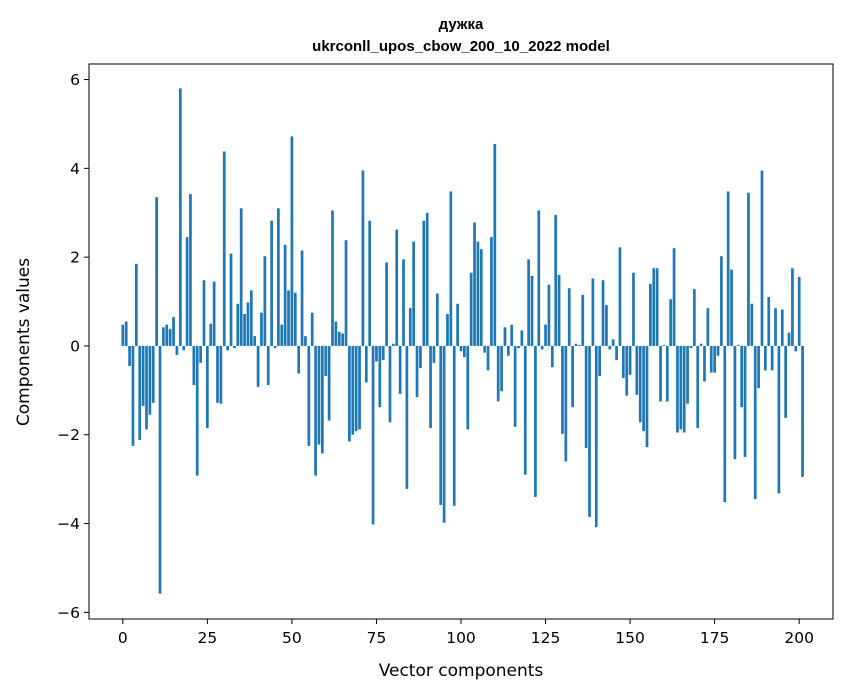 The height and width of the screenshot is (696, 847). What do you see at coordinates (68, 613) in the screenshot?
I see `y-tick-label: −6` at bounding box center [68, 613].